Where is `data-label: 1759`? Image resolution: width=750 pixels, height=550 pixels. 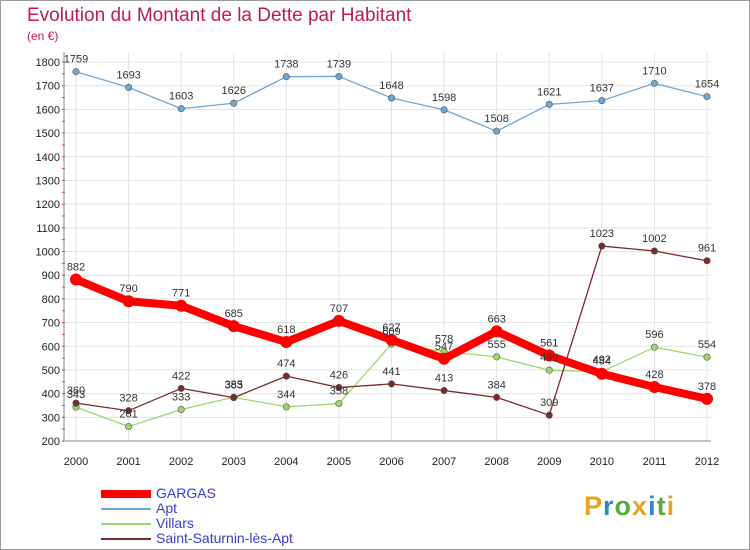 data-label: 1759 is located at coordinates (76, 60).